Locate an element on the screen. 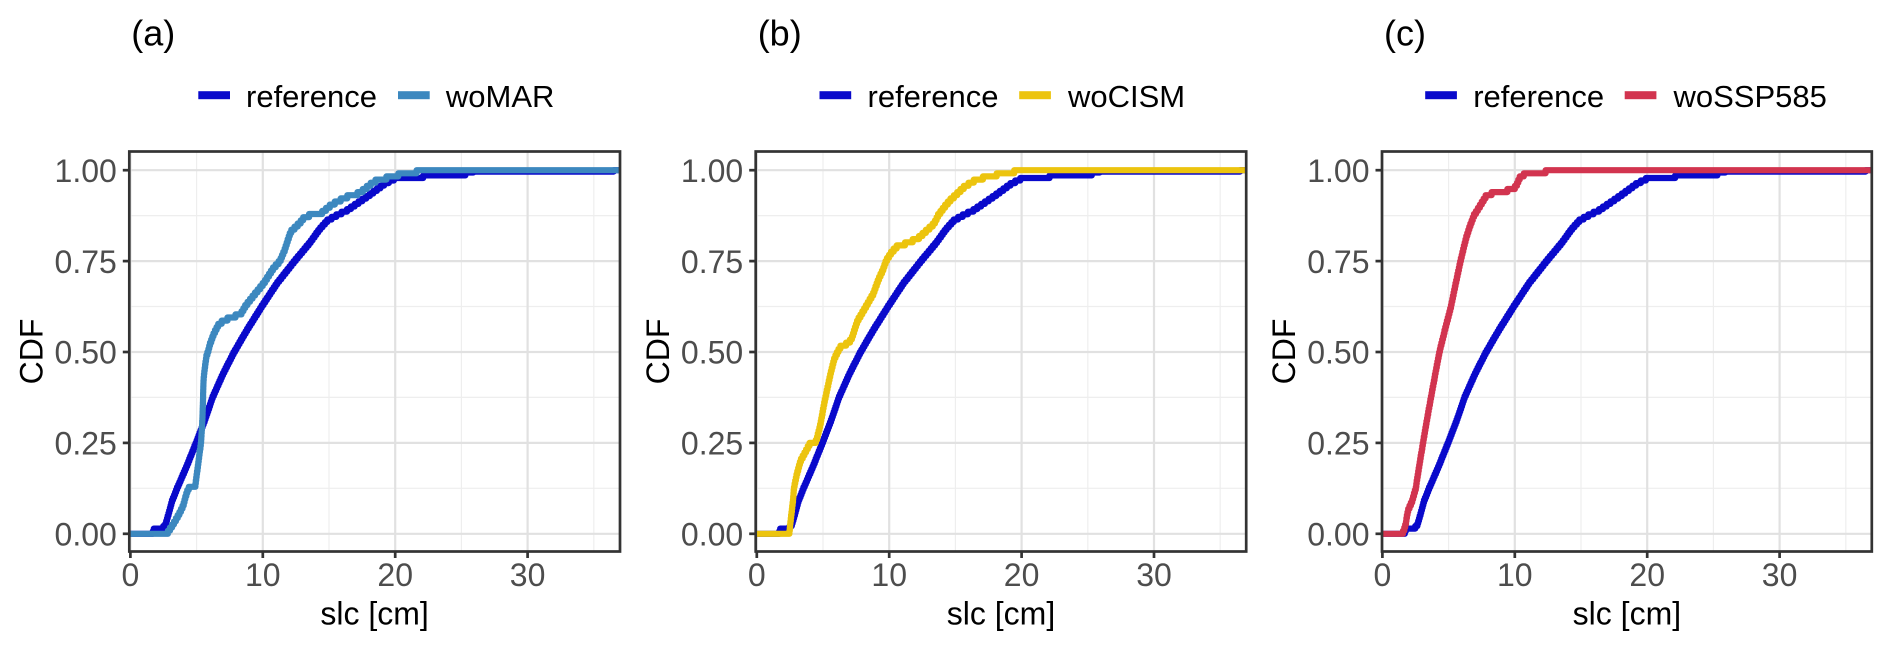 The width and height of the screenshot is (1892, 649). svg-text: woCISM is located at coordinates (1126, 96).